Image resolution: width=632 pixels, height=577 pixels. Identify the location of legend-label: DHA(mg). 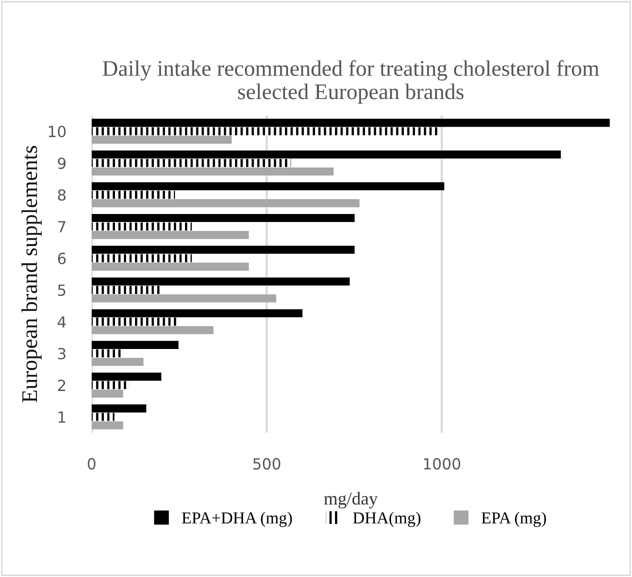
(386, 519).